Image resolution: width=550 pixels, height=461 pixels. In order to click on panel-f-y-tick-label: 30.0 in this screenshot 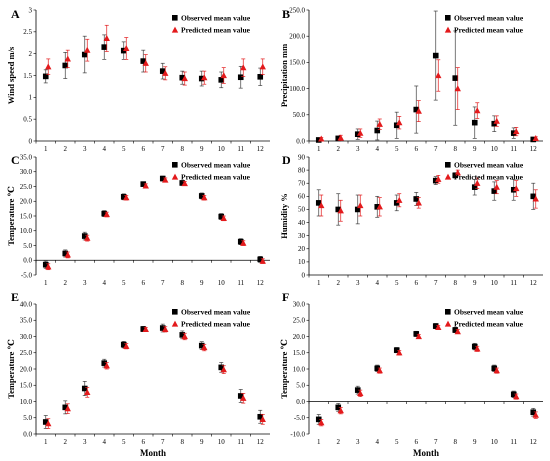, I will do `click(299, 304)`.